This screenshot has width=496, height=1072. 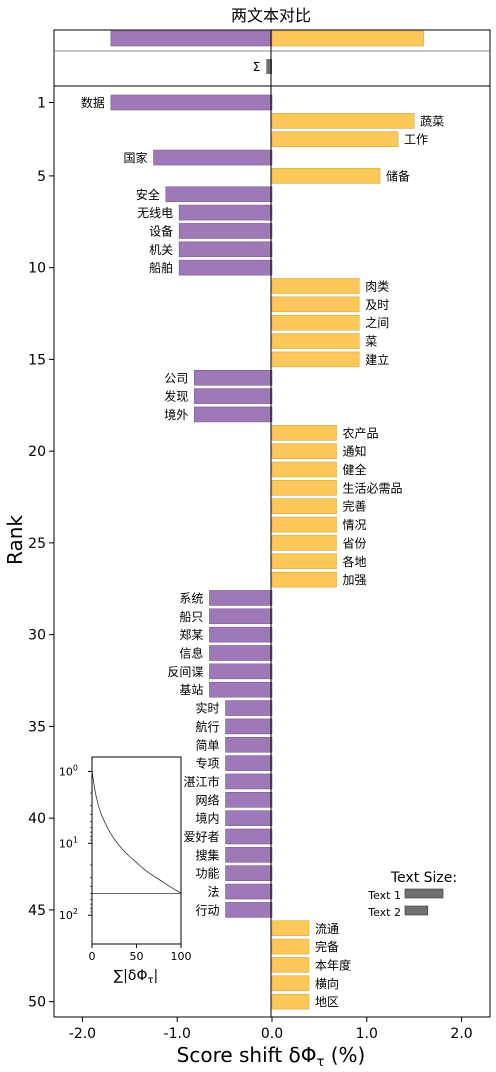 What do you see at coordinates (93, 102) in the screenshot?
I see `word-label: 数据` at bounding box center [93, 102].